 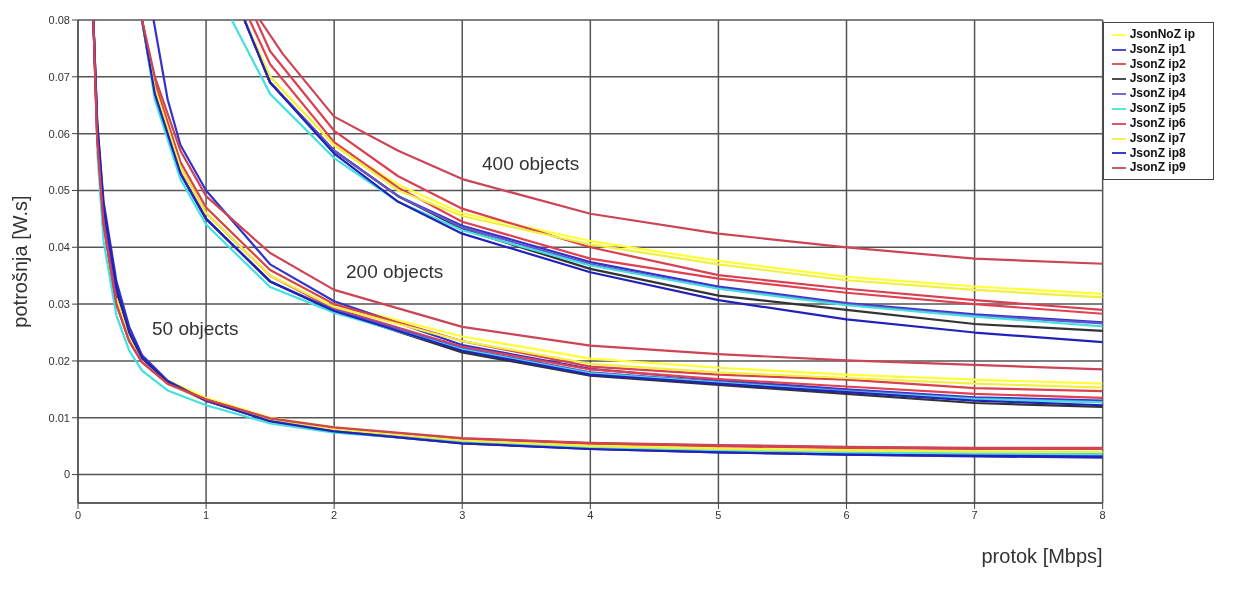 What do you see at coordinates (1162, 34) in the screenshot?
I see `legend-label: JsonNoZ ip` at bounding box center [1162, 34].